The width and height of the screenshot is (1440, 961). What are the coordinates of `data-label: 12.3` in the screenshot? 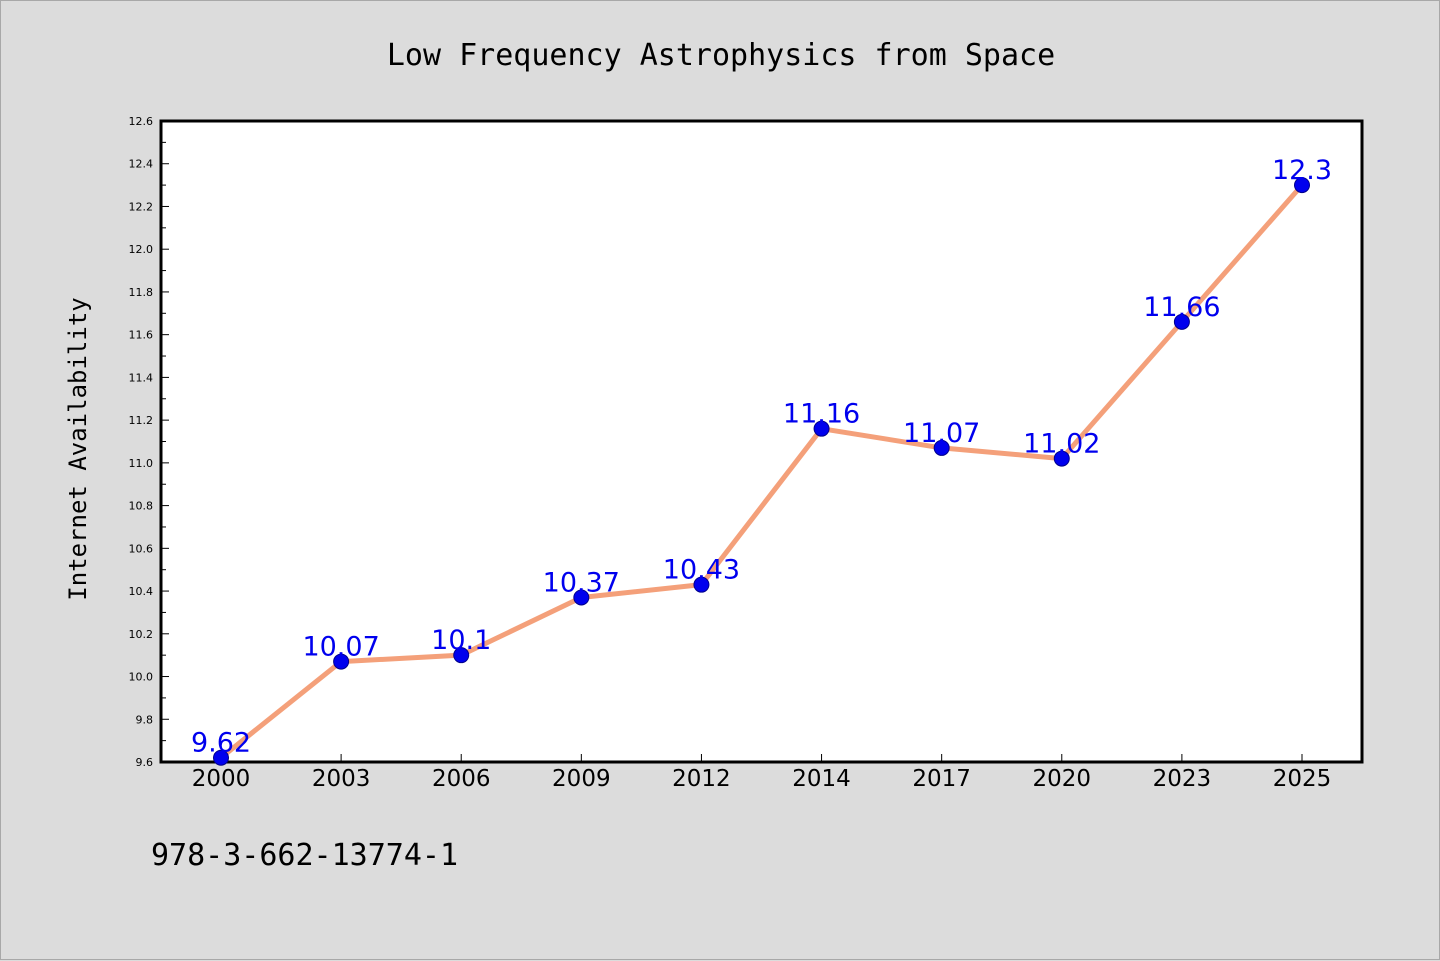 It's located at (1302, 170).